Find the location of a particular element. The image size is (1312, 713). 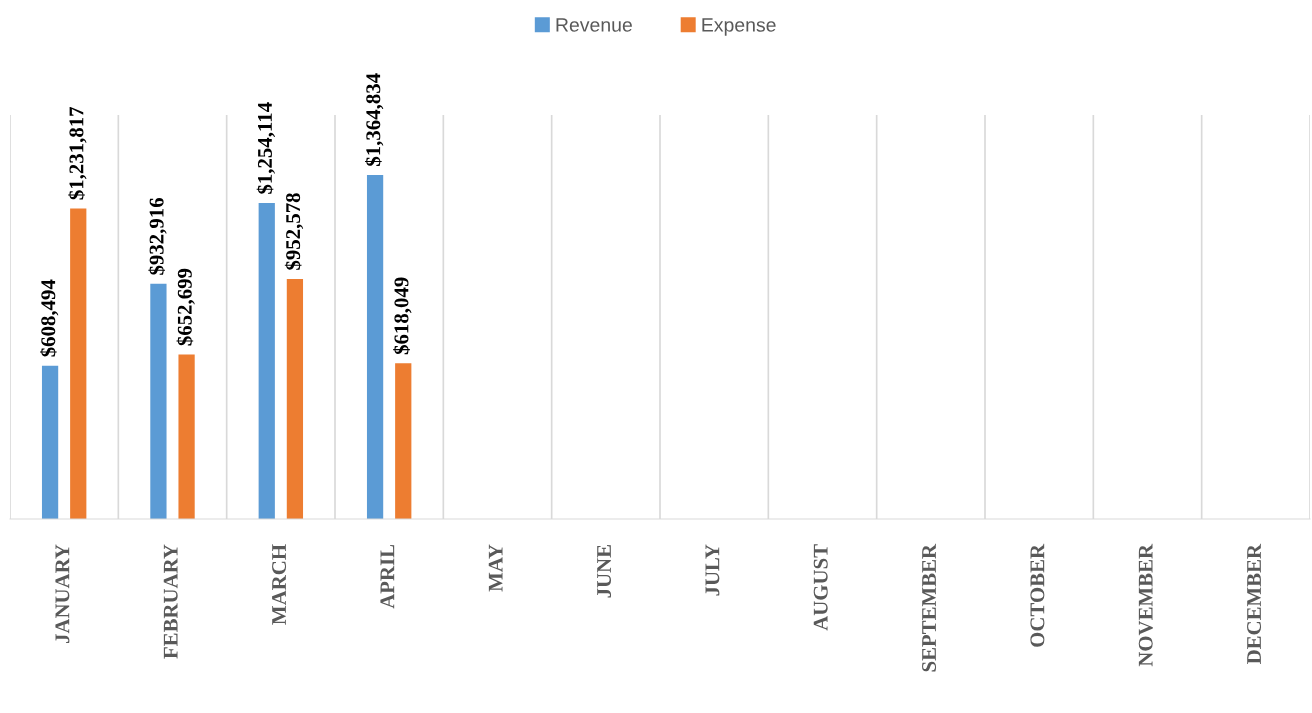

data-label: $608,494 is located at coordinates (49, 318).